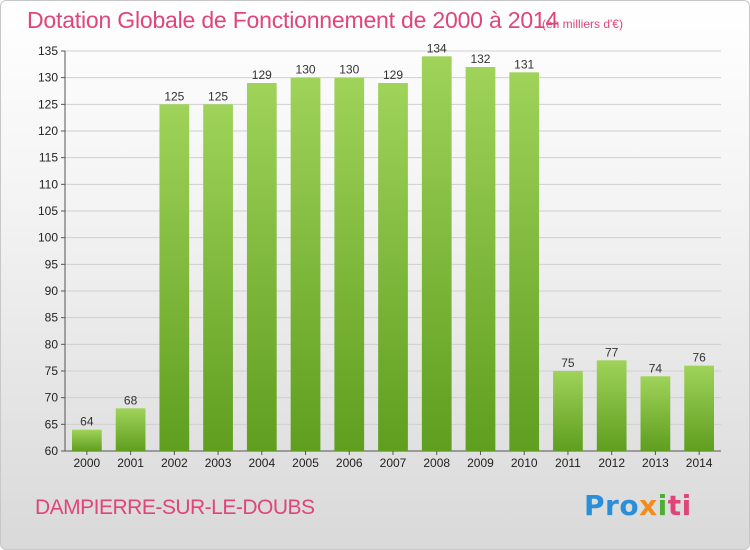 The height and width of the screenshot is (550, 750). I want to click on y-tick-label: 100, so click(48, 238).